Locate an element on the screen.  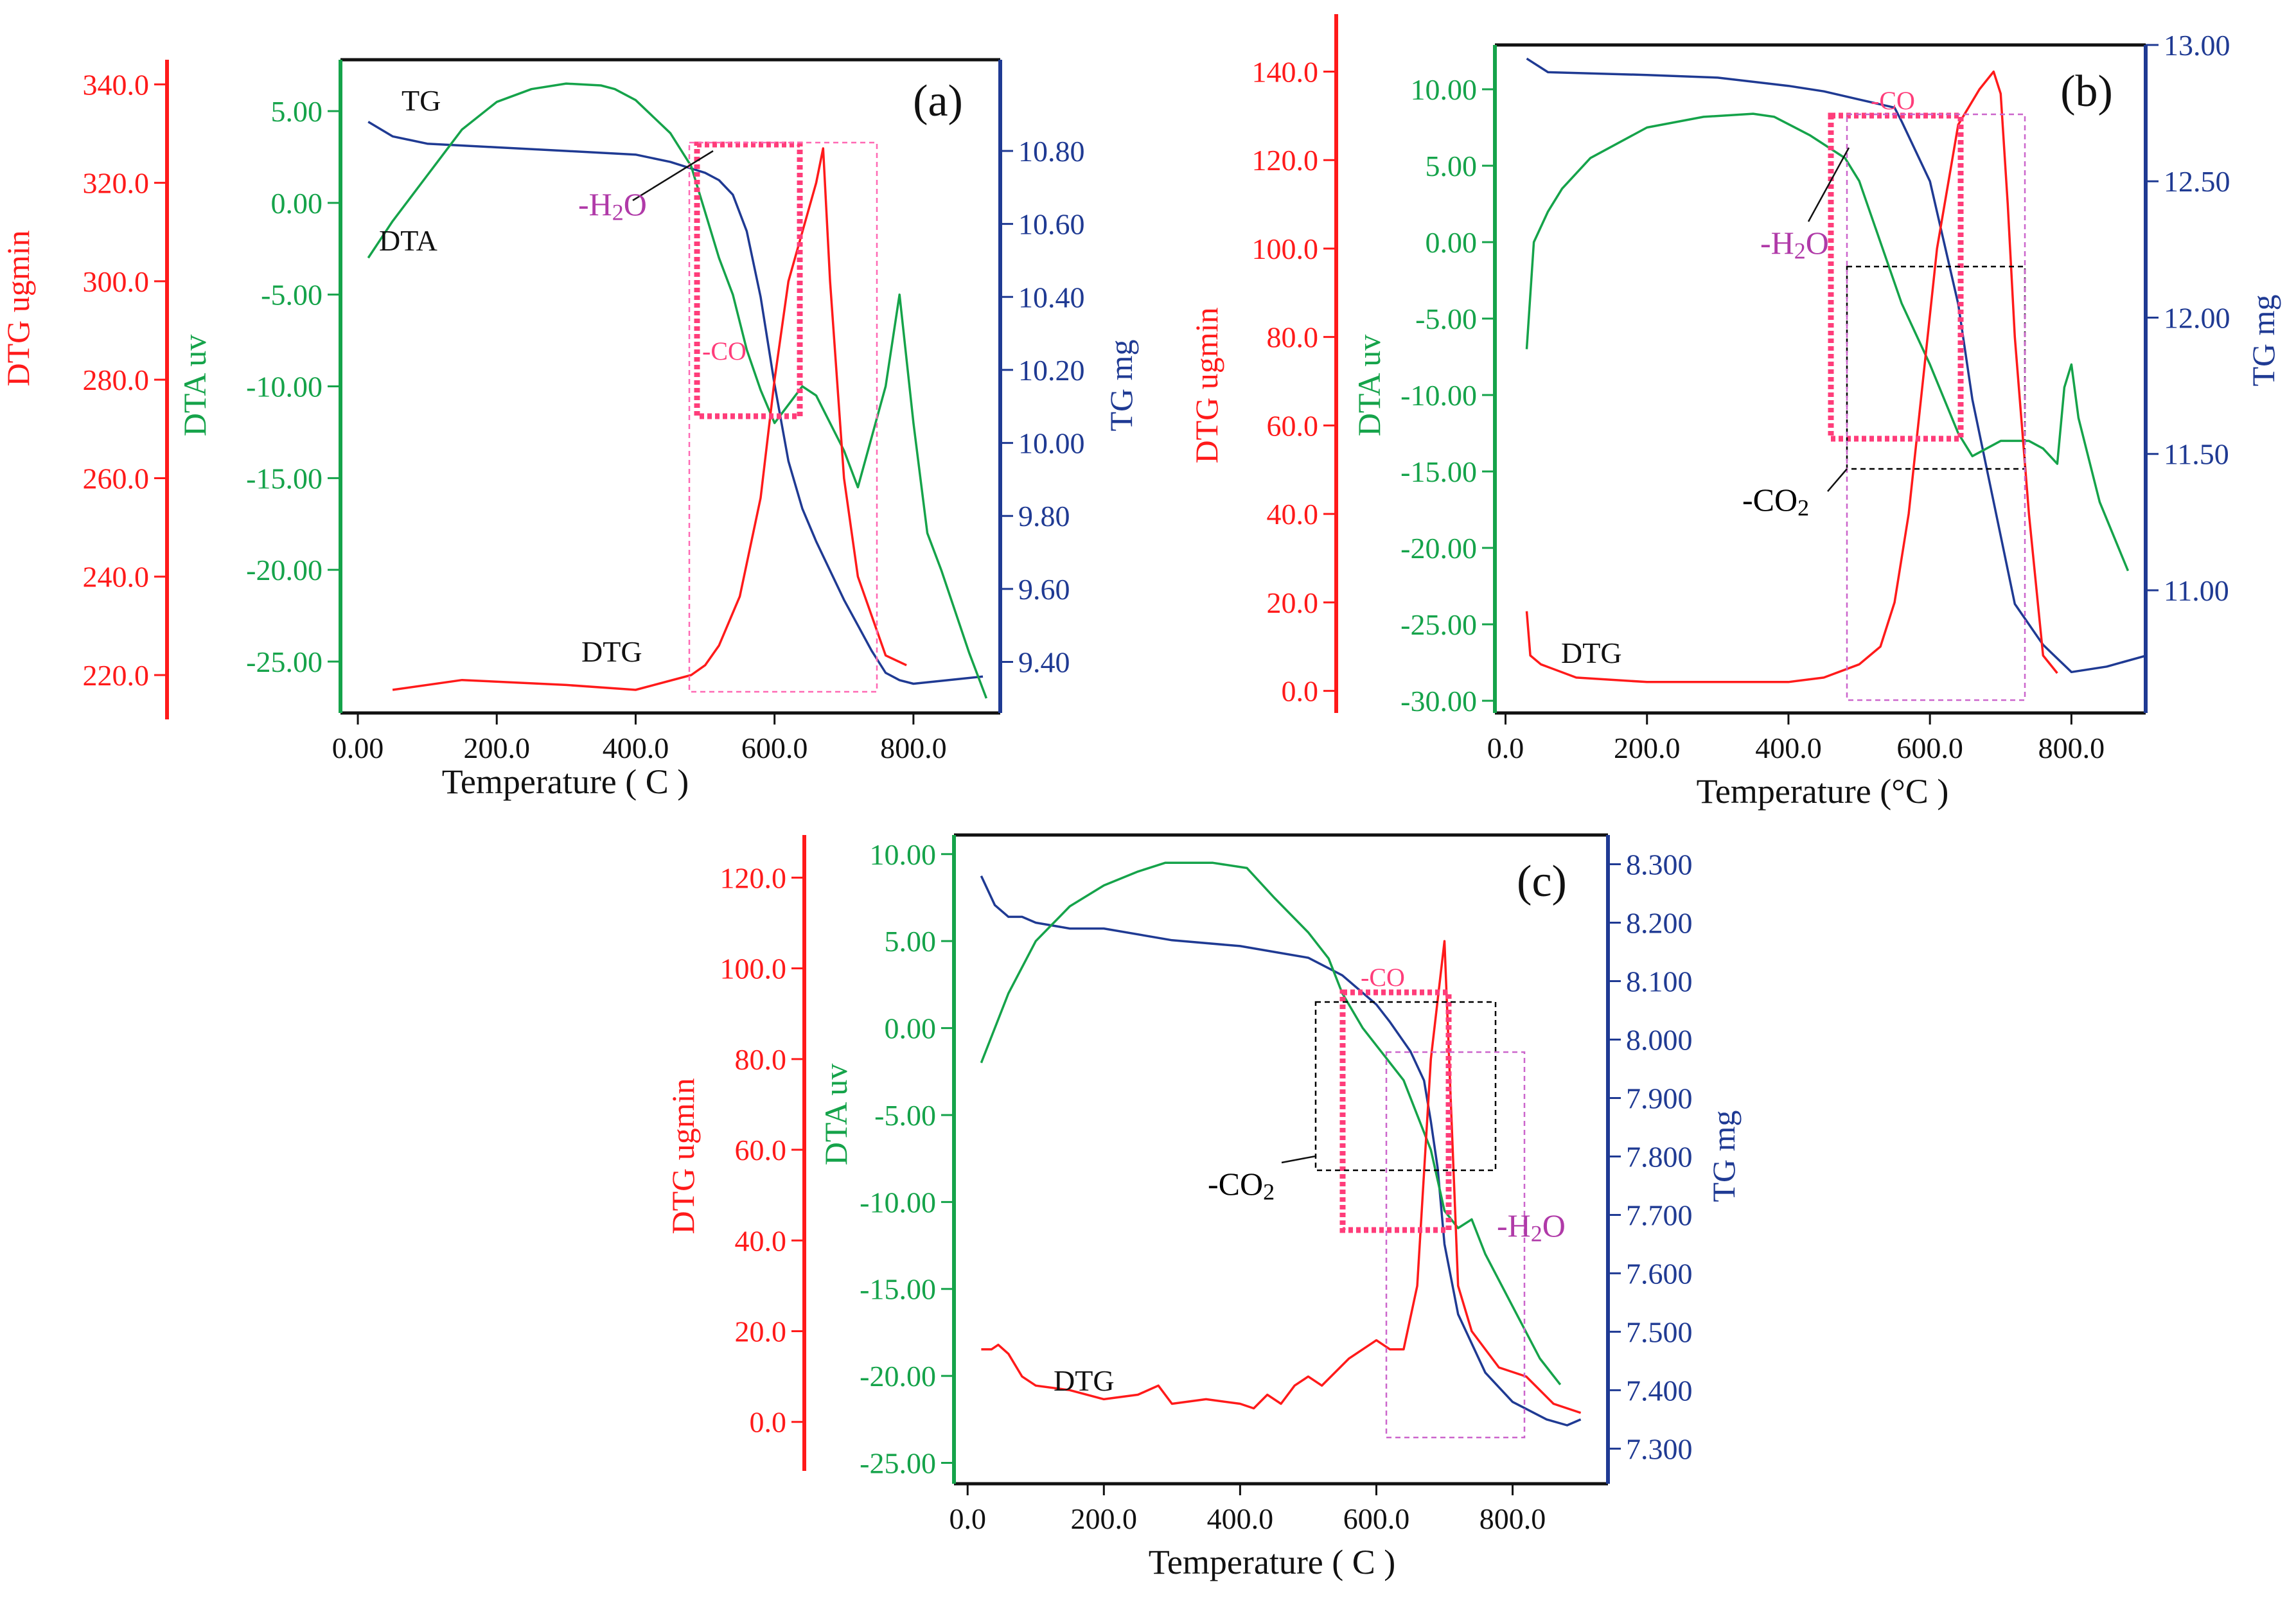
tg-tick-label: 13.00 is located at coordinates (2197, 45).